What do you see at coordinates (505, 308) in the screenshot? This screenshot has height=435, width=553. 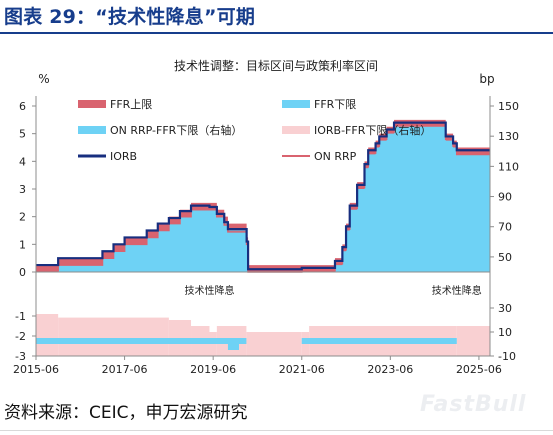 I see `right-tick-label: 30` at bounding box center [505, 308].